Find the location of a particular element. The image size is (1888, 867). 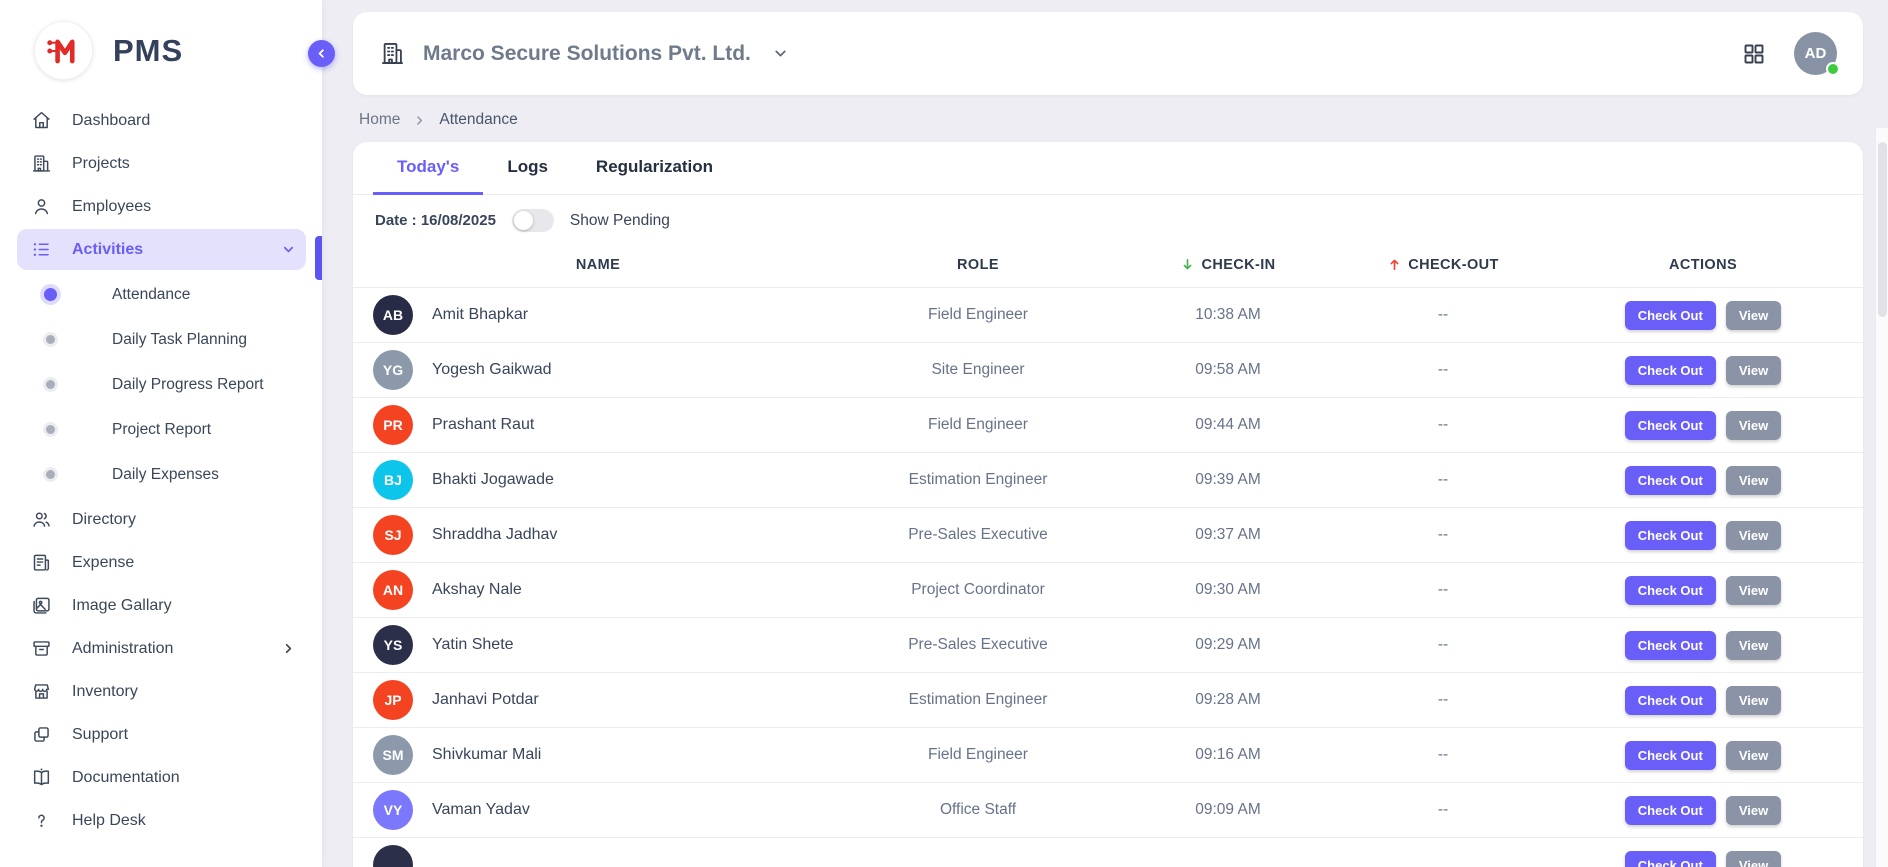

checkin-time: 09:44 AM is located at coordinates (1228, 424).